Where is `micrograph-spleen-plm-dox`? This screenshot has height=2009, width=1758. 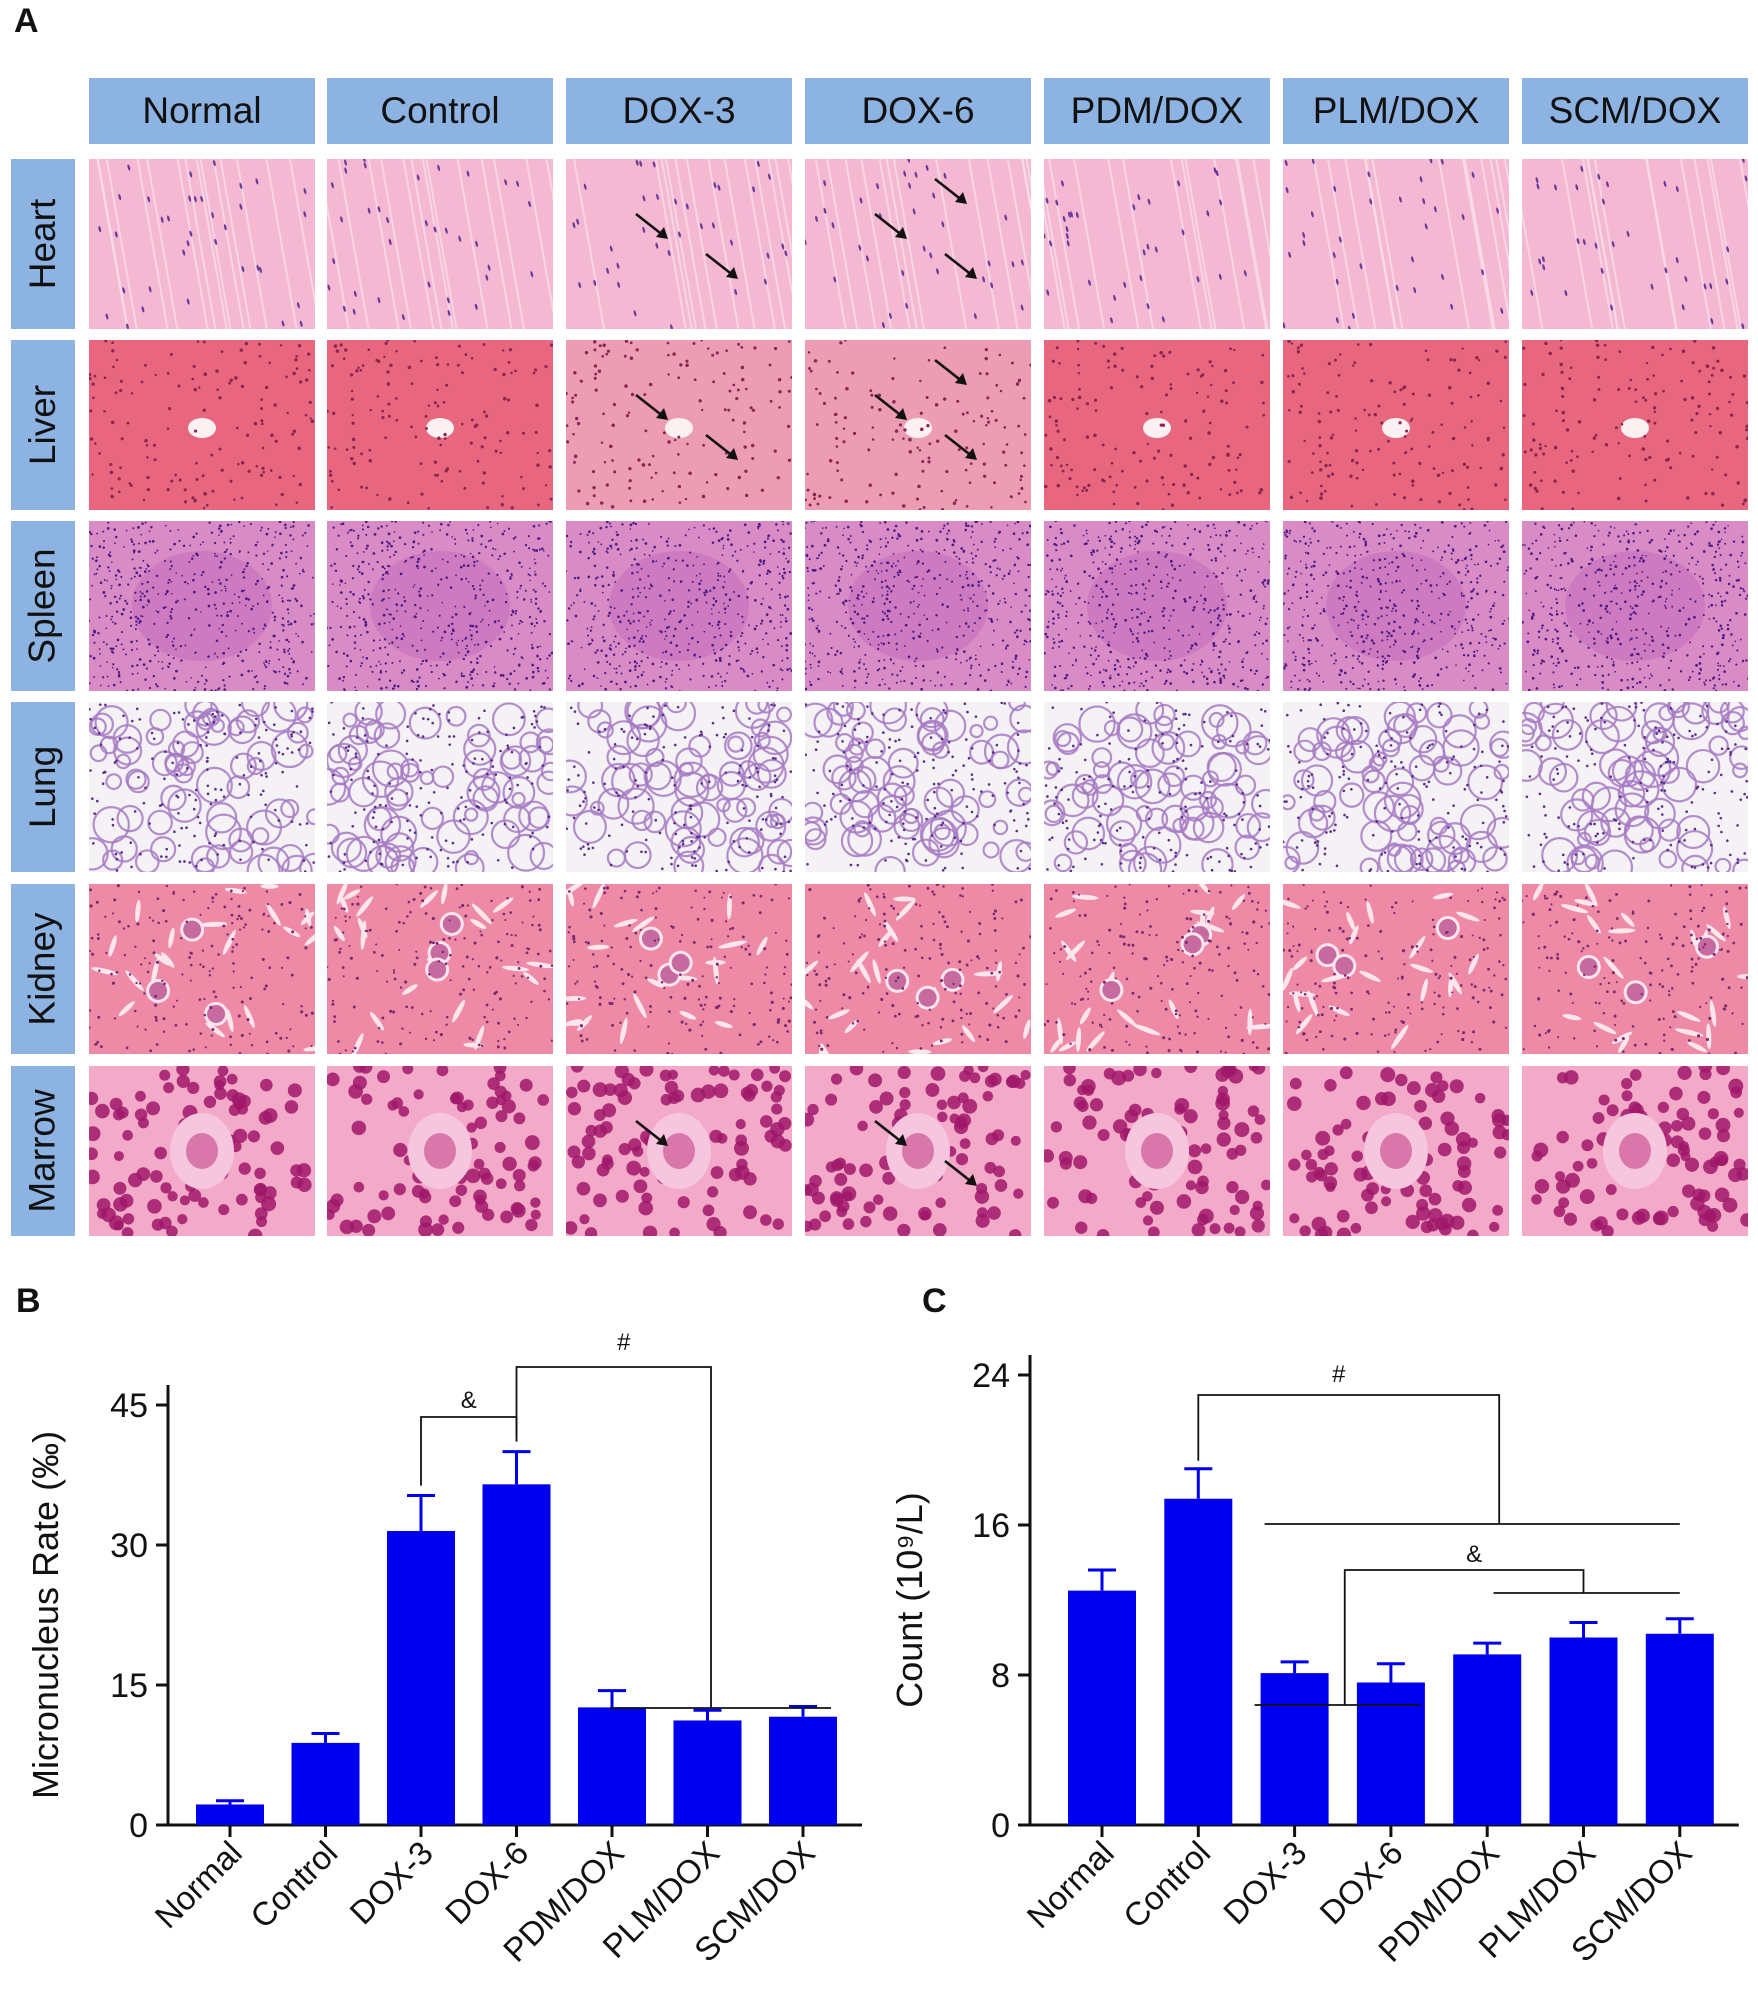
micrograph-spleen-plm-dox is located at coordinates (1396, 606).